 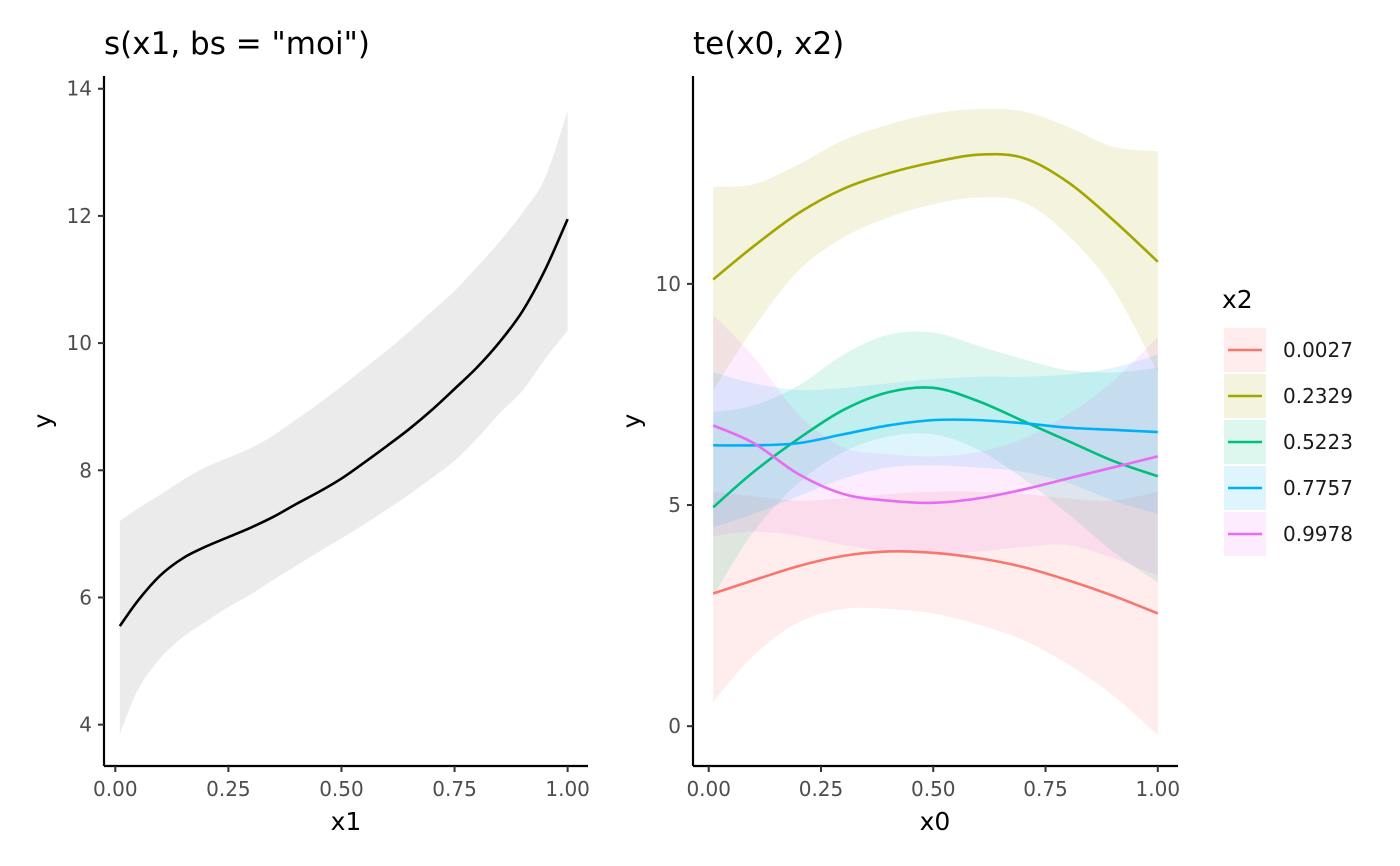 I want to click on series-line-0.2329, so click(x=935, y=216).